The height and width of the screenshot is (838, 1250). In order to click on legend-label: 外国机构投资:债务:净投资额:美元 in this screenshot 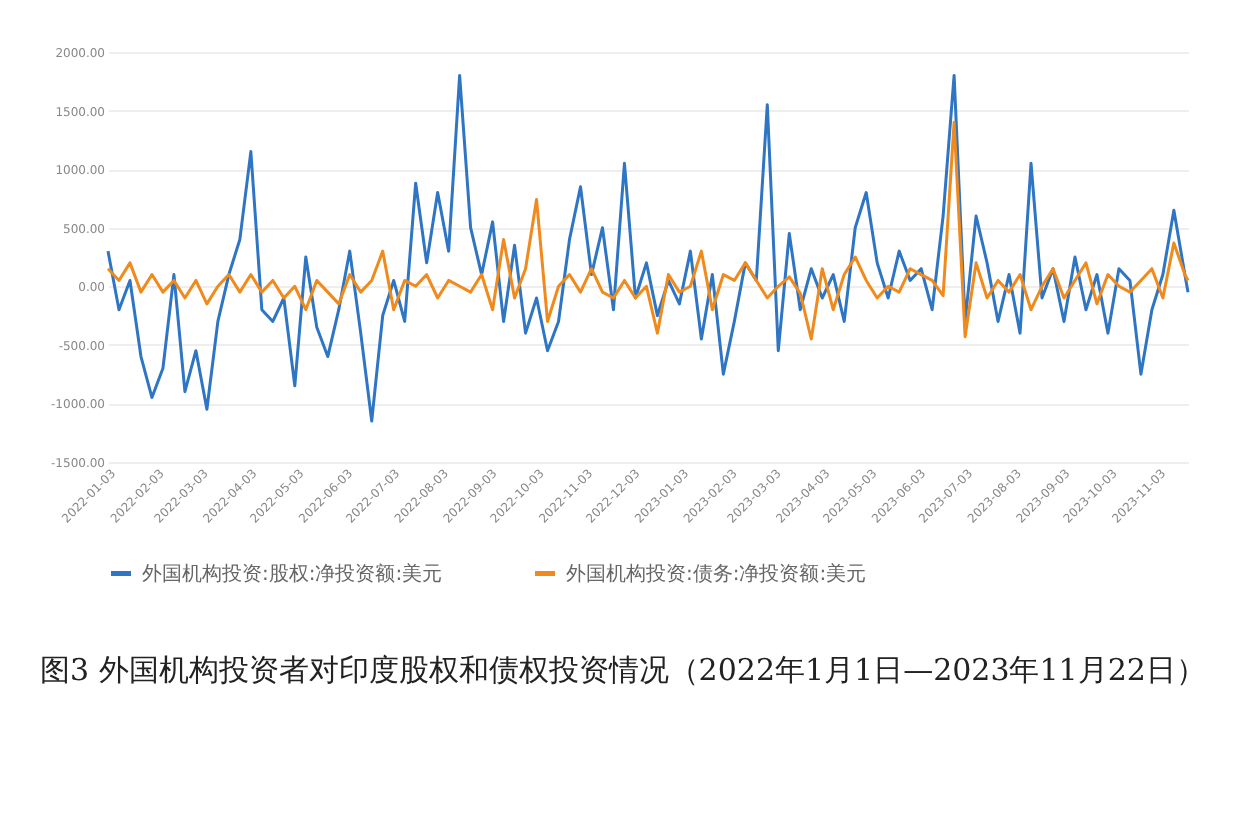, I will do `click(716, 573)`.